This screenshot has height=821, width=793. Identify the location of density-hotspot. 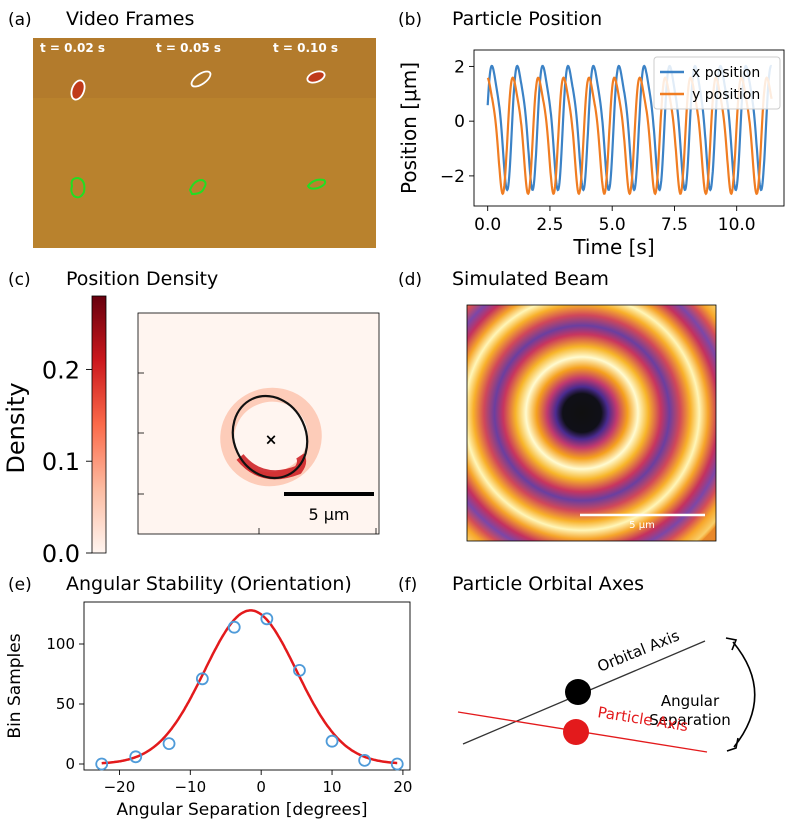
(271, 466).